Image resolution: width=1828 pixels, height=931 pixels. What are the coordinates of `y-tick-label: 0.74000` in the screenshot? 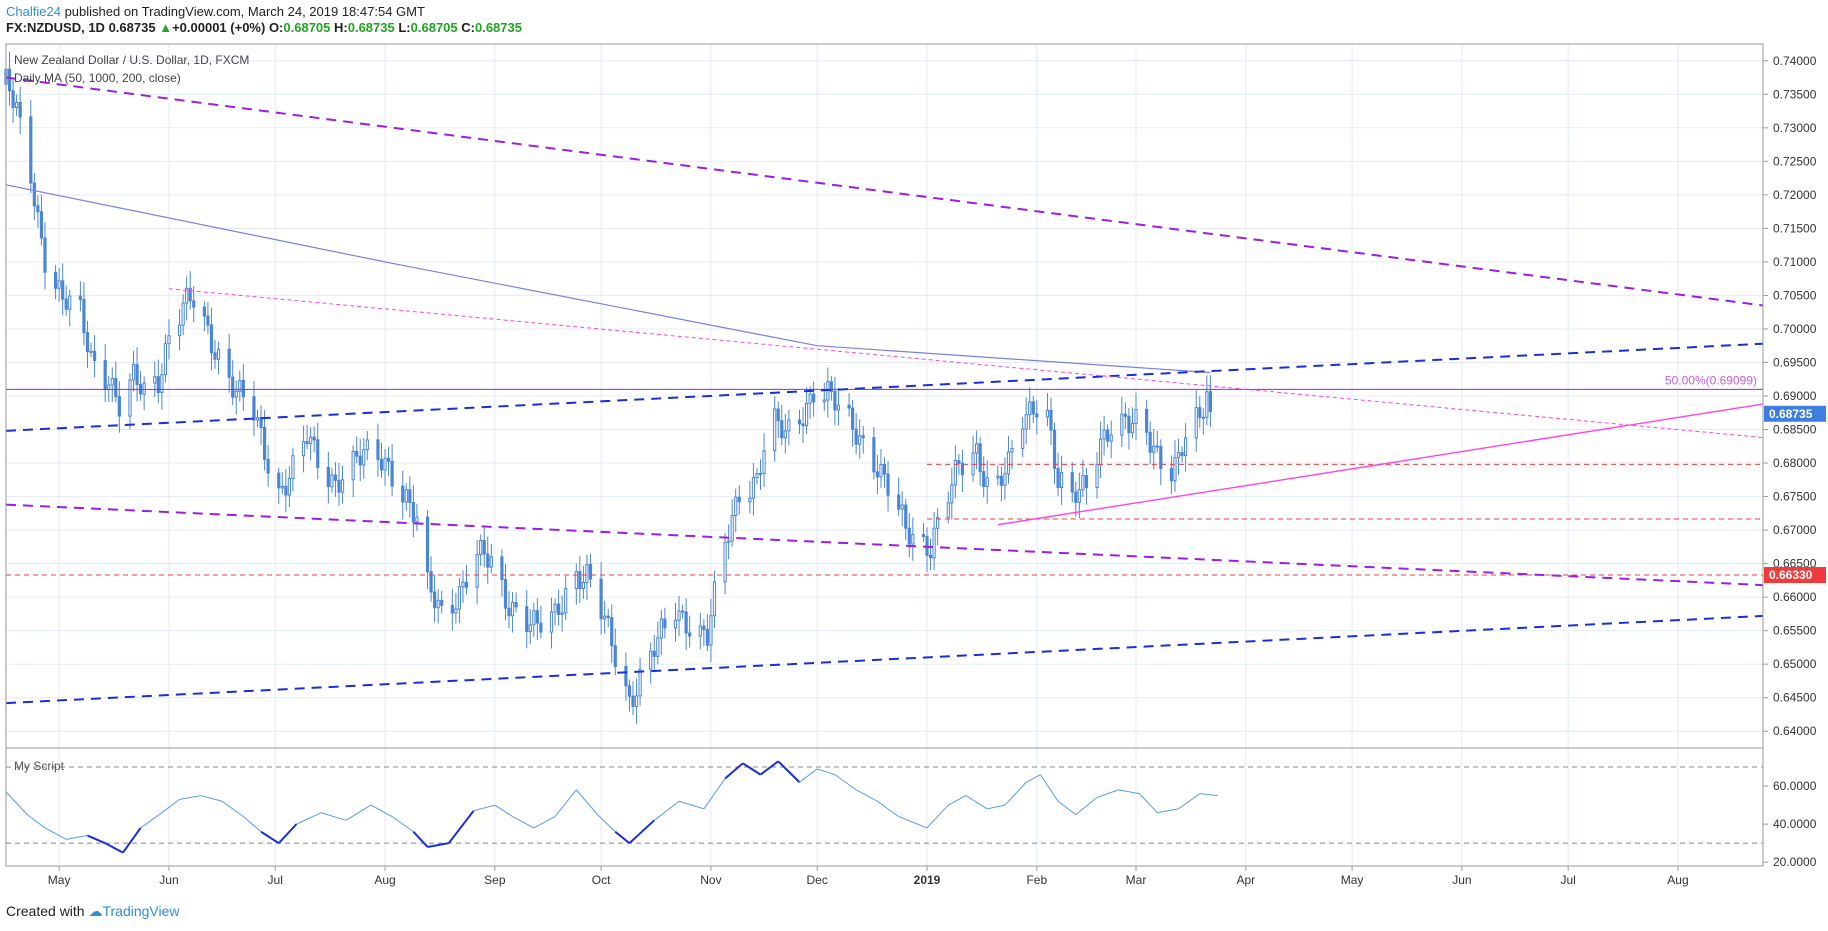 It's located at (1795, 61).